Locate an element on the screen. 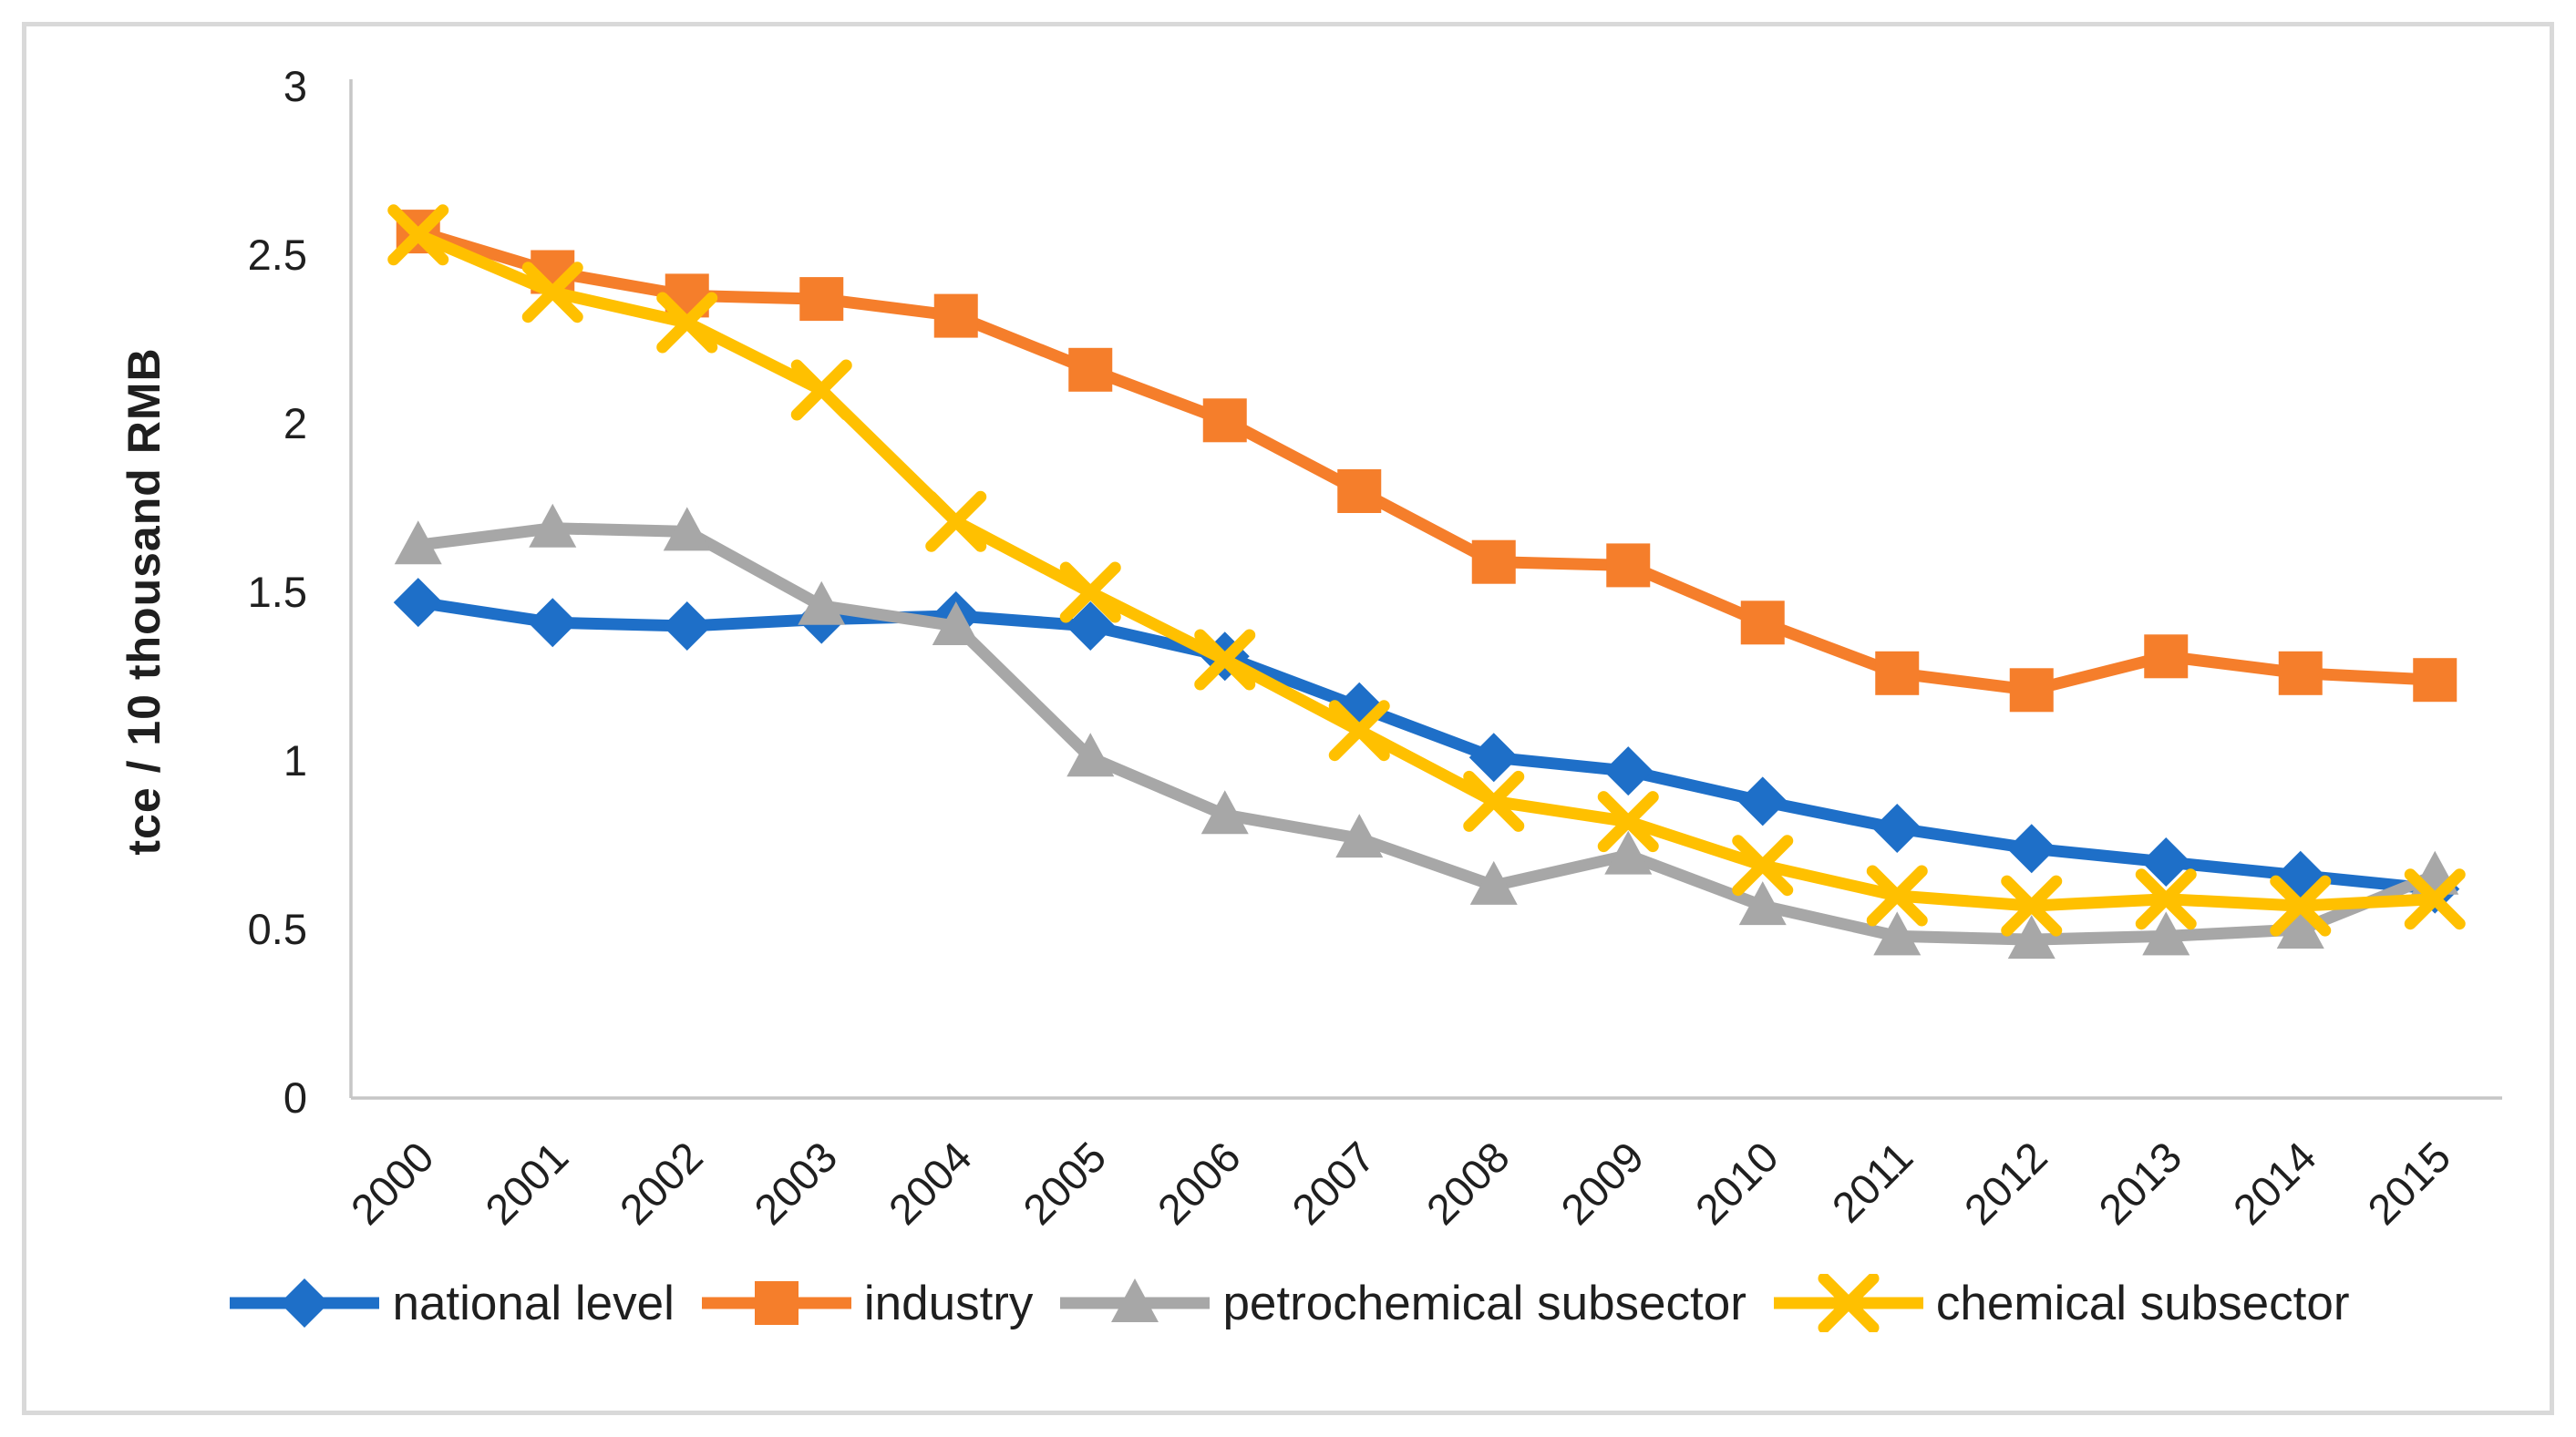 The image size is (2576, 1437). series-national-level-marker-2005 is located at coordinates (1091, 626).